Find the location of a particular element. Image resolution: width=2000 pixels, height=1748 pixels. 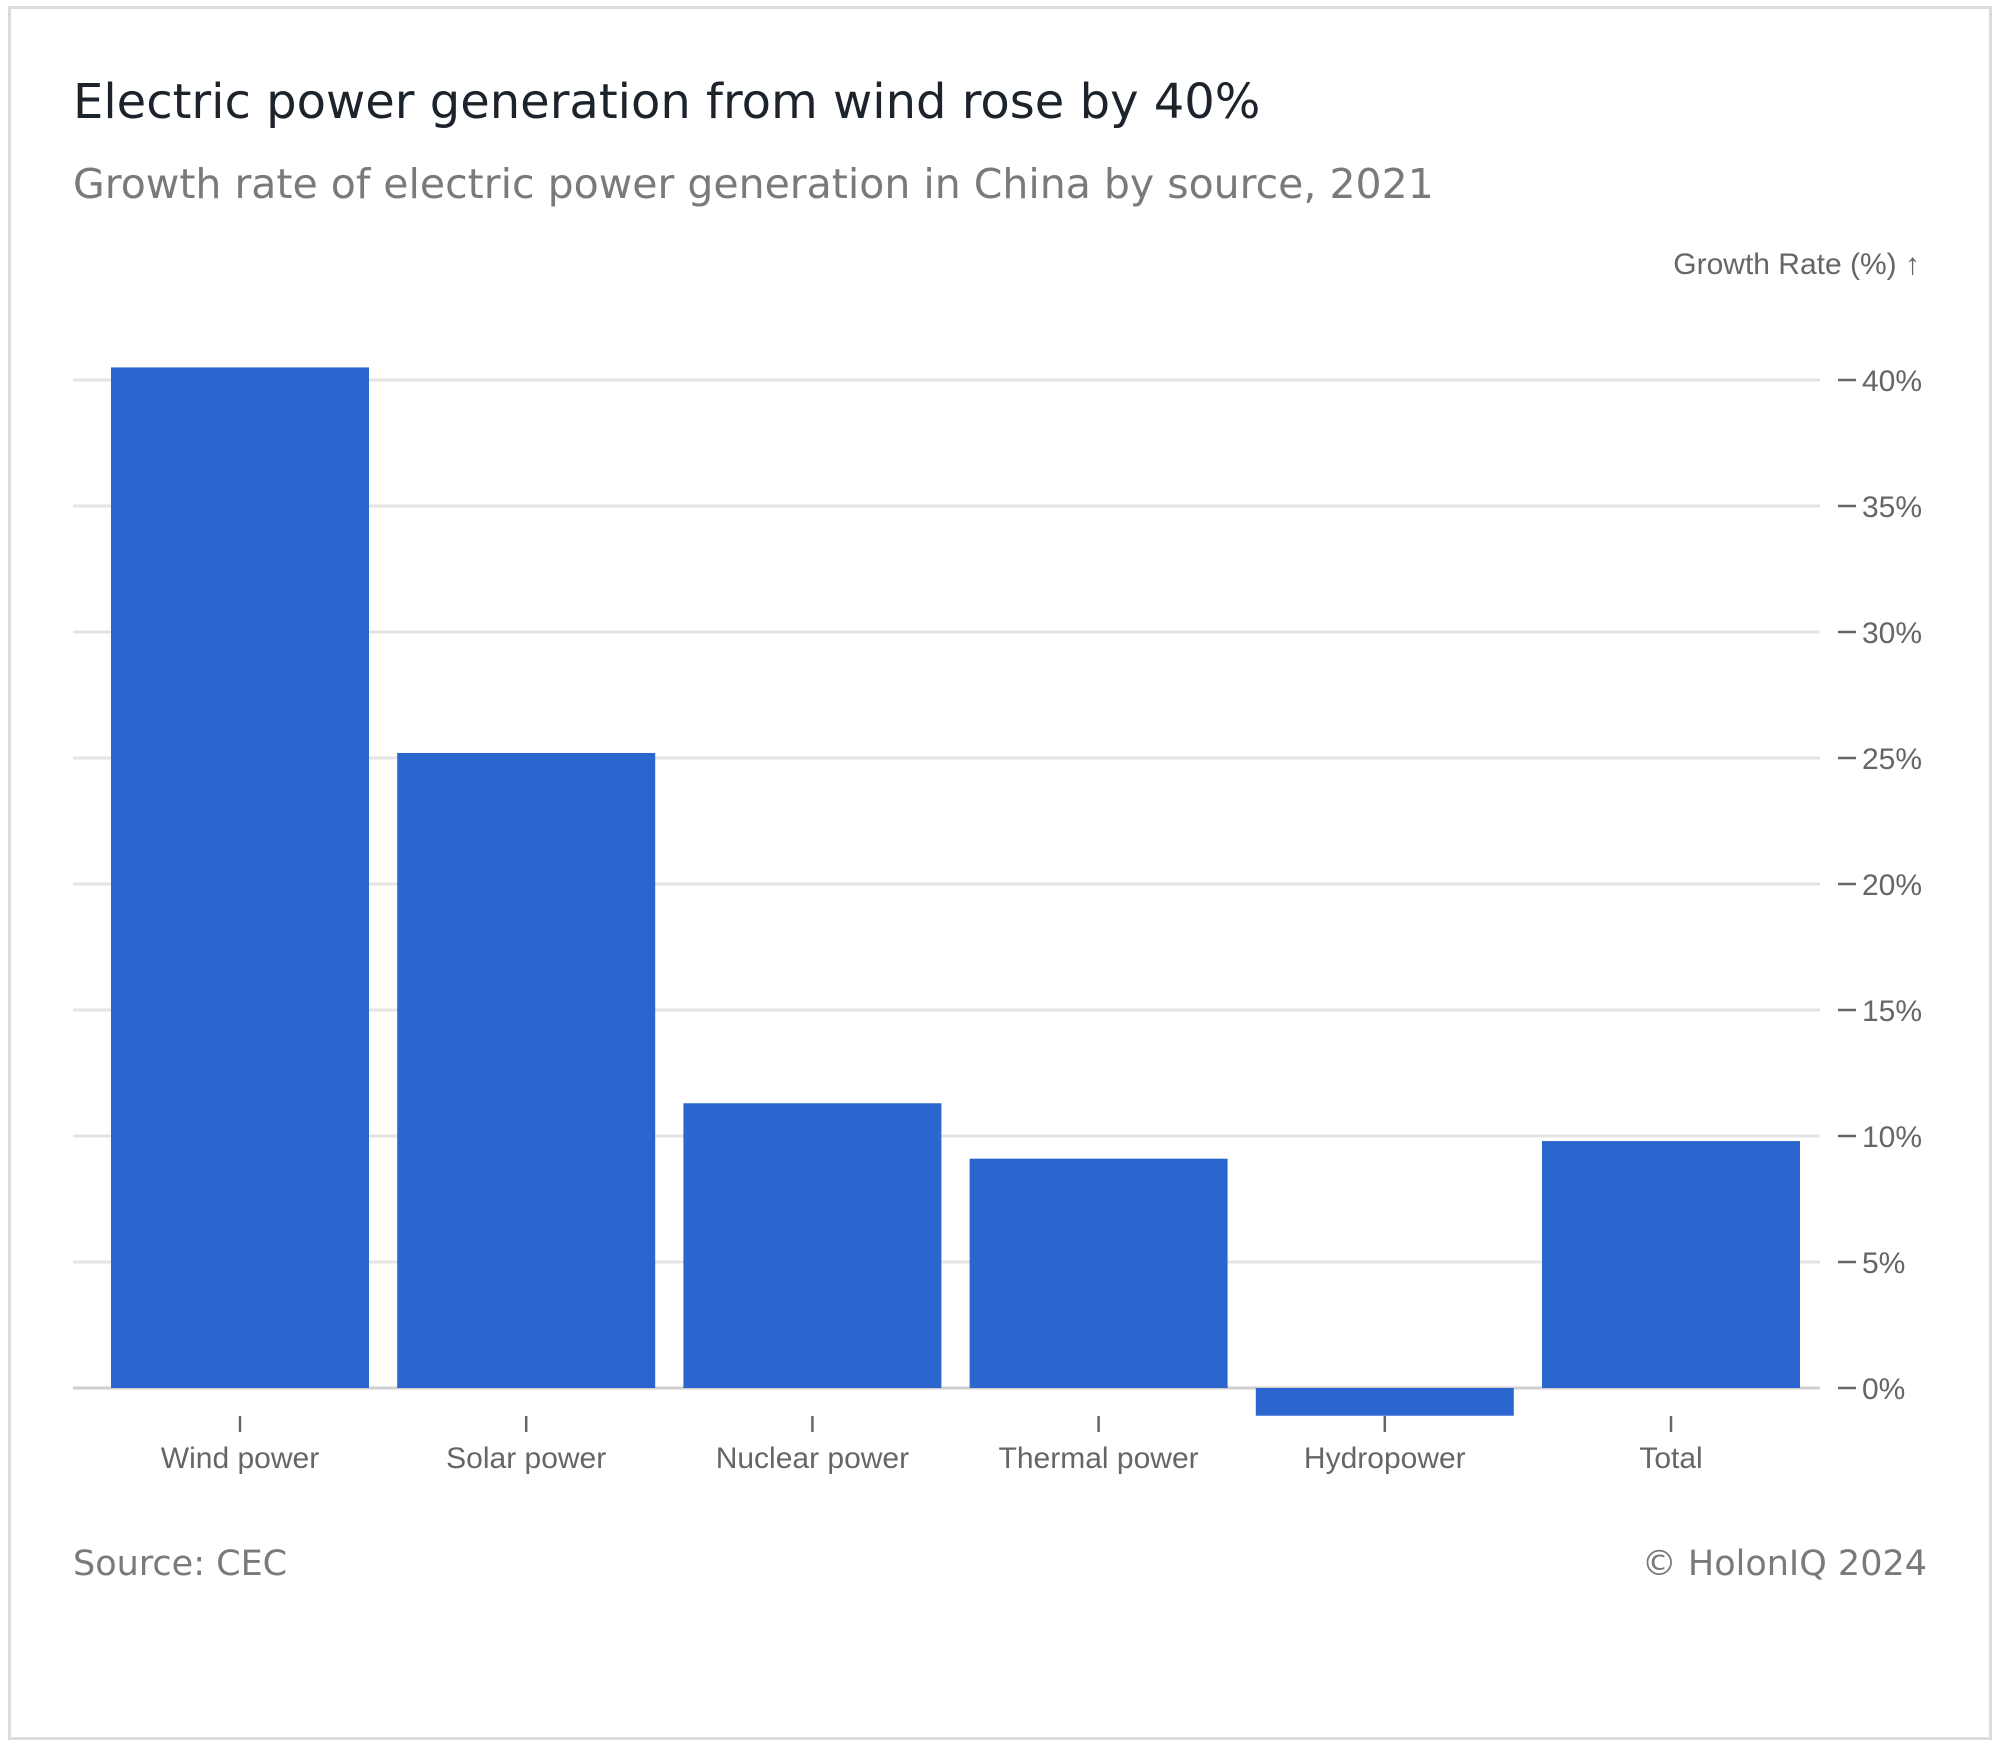

y-tick-label: 30% is located at coordinates (1892, 633).